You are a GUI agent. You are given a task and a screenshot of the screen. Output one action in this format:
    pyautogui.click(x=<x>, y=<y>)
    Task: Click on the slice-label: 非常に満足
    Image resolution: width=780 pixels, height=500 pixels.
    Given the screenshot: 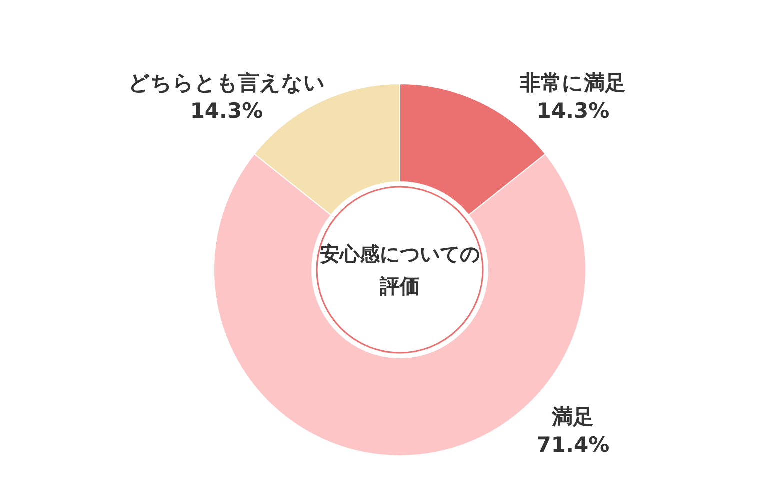 What is the action you would take?
    pyautogui.click(x=573, y=83)
    